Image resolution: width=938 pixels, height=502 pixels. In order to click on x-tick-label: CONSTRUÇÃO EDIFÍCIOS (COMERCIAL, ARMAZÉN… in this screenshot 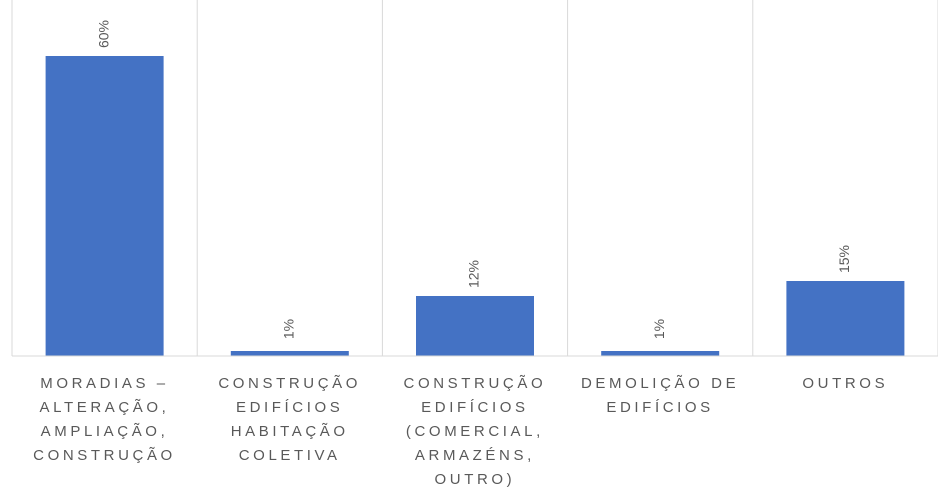, I will do `click(475, 431)`.